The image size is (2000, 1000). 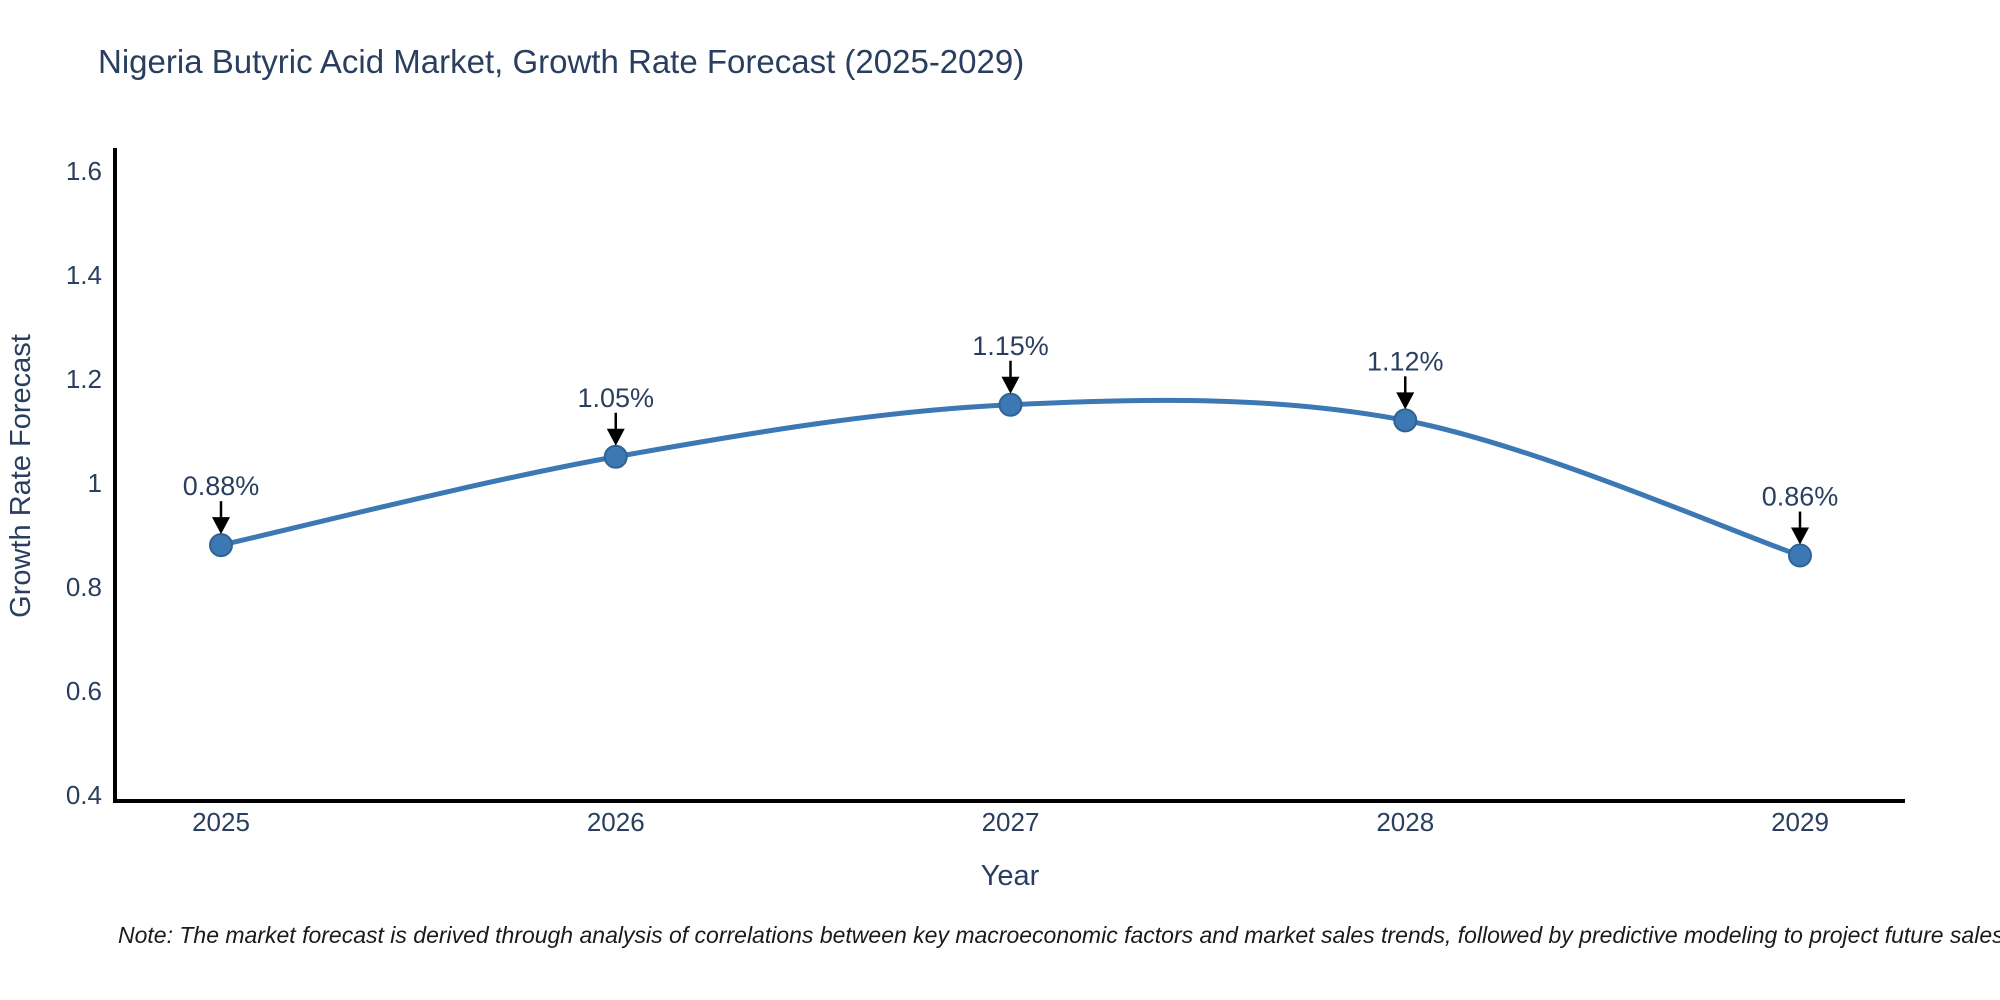 What do you see at coordinates (616, 822) in the screenshot?
I see `x-tick-label: 2026` at bounding box center [616, 822].